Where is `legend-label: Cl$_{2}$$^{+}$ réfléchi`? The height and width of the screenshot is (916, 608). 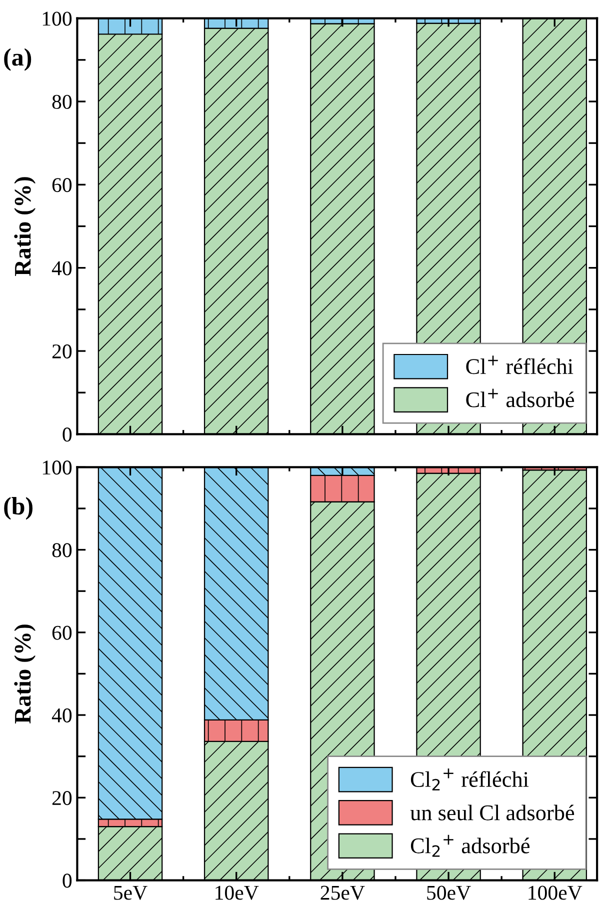
legend-label: Cl$_{2}$$^{+}$ réfléchi is located at coordinates (469, 779).